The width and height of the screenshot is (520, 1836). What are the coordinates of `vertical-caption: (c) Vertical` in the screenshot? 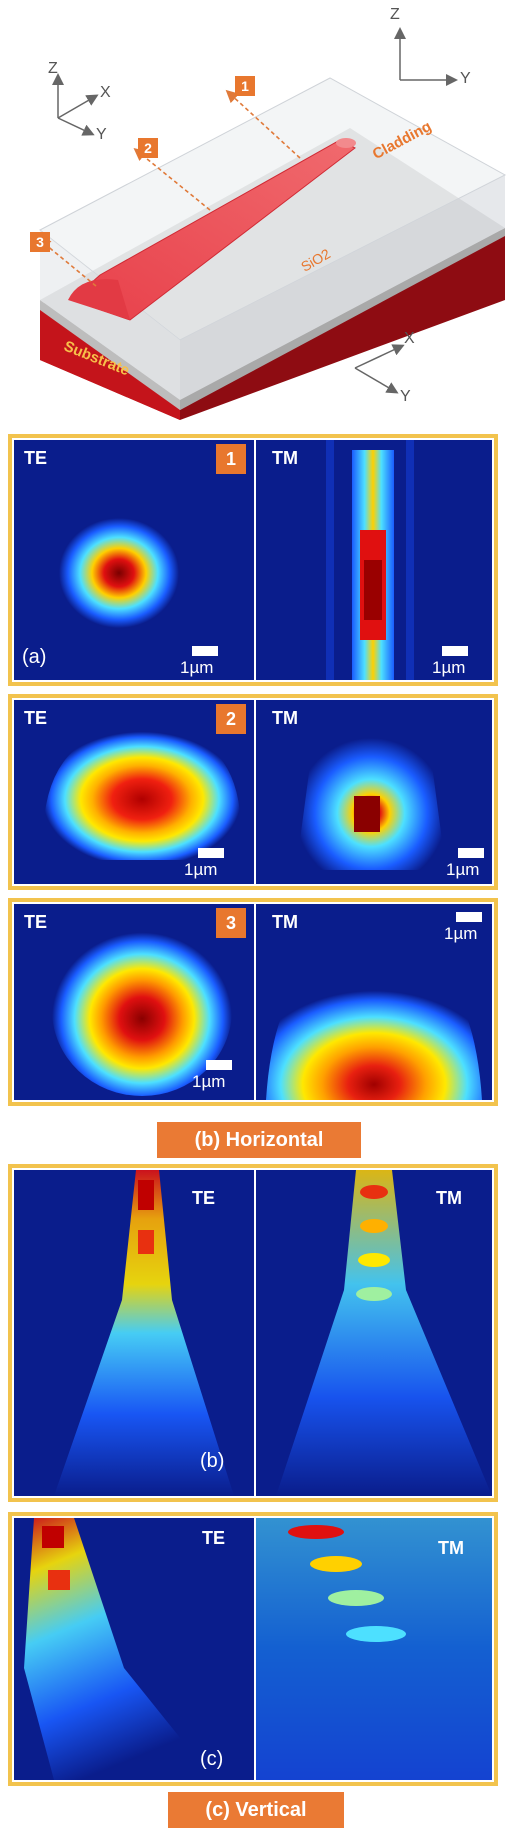 It's located at (256, 1810).